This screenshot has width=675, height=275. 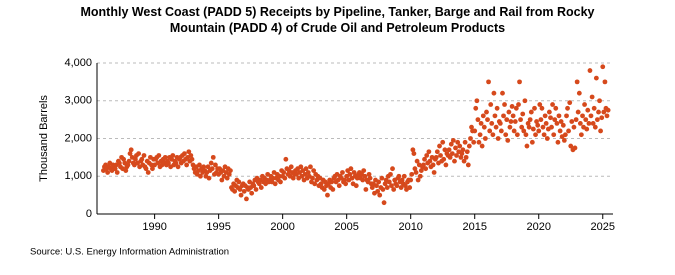 What do you see at coordinates (218, 227) in the screenshot?
I see `x-tick-label: 1995` at bounding box center [218, 227].